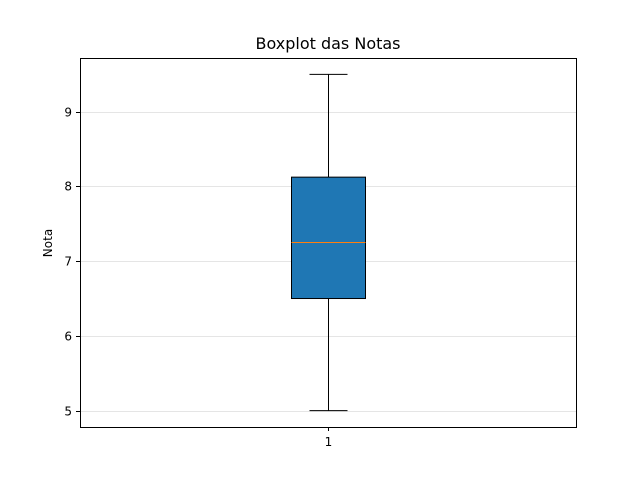 This screenshot has height=485, width=640. Describe the element at coordinates (68, 113) in the screenshot. I see `y-tick-label: 9` at that location.